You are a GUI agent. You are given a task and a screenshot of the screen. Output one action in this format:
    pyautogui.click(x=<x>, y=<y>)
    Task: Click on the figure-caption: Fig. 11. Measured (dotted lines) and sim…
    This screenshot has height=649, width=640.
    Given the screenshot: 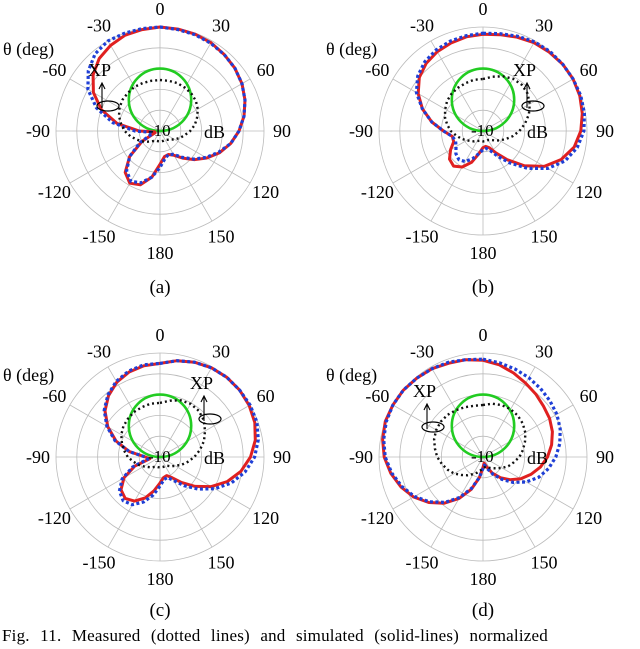 What is the action you would take?
    pyautogui.click(x=275, y=635)
    